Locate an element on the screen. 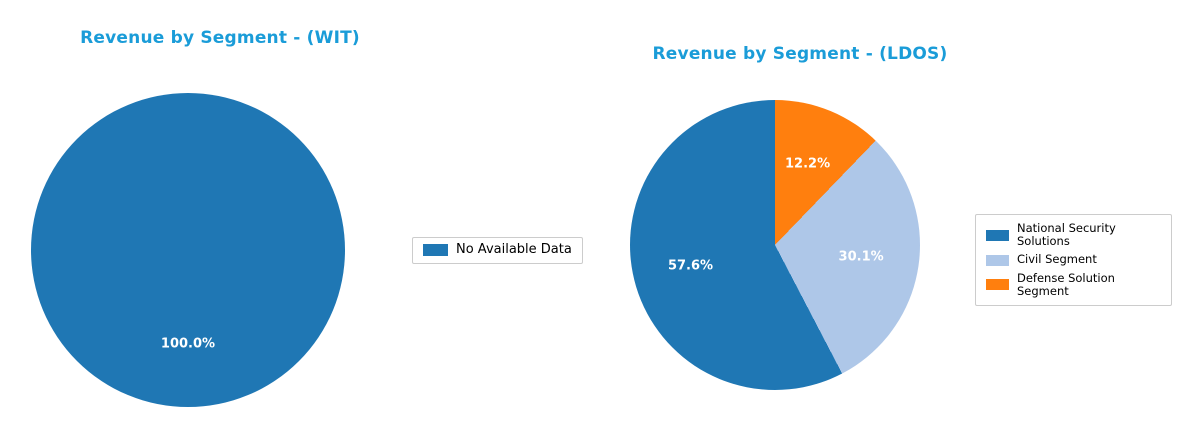 The height and width of the screenshot is (440, 1200). legend-label-no-data: No Available Data is located at coordinates (514, 249).